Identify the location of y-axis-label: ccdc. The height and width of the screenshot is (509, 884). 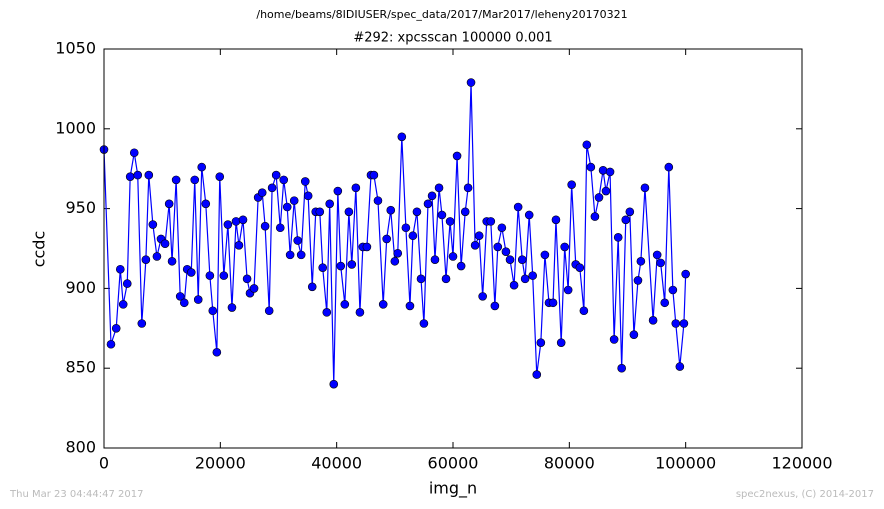
(39, 249).